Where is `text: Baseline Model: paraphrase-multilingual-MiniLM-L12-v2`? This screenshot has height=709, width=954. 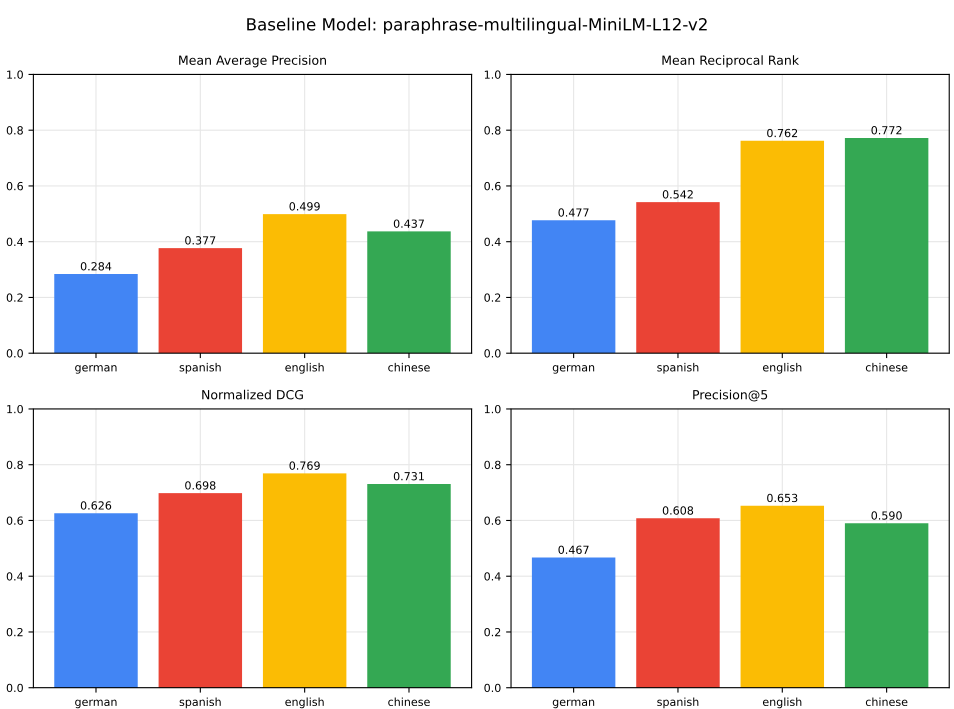
text: Baseline Model: paraphrase-multilingual-MiniLM-L12-v2 is located at coordinates (477, 26).